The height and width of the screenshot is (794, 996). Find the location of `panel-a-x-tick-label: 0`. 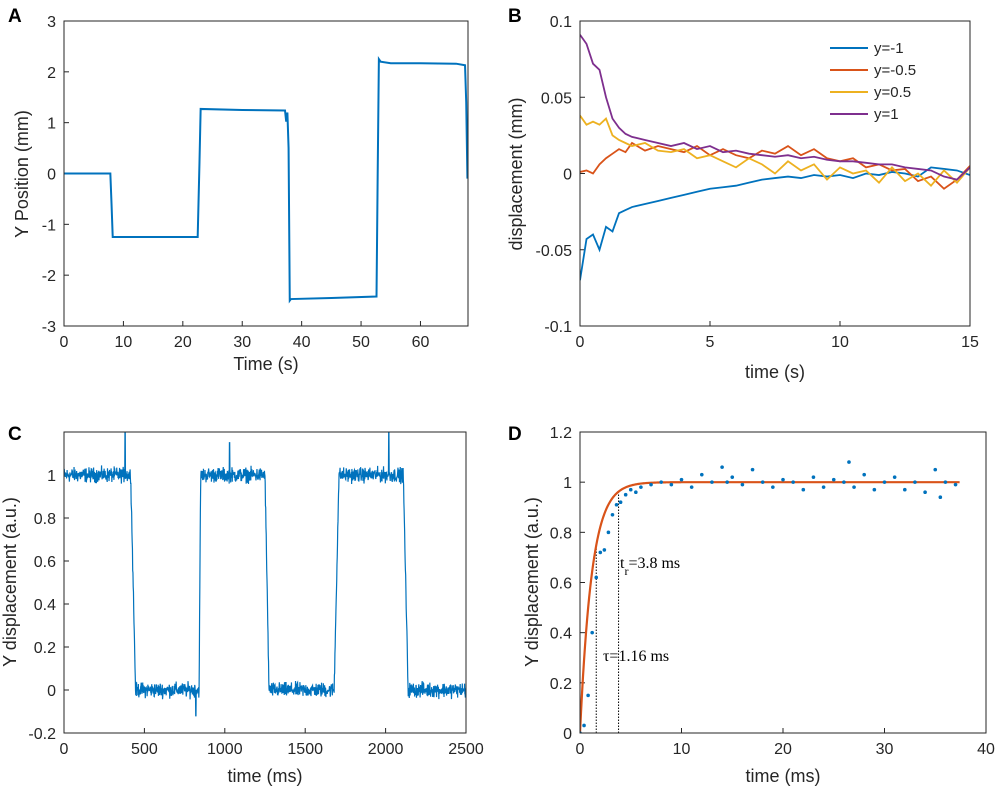

panel-a-x-tick-label: 0 is located at coordinates (64, 342).